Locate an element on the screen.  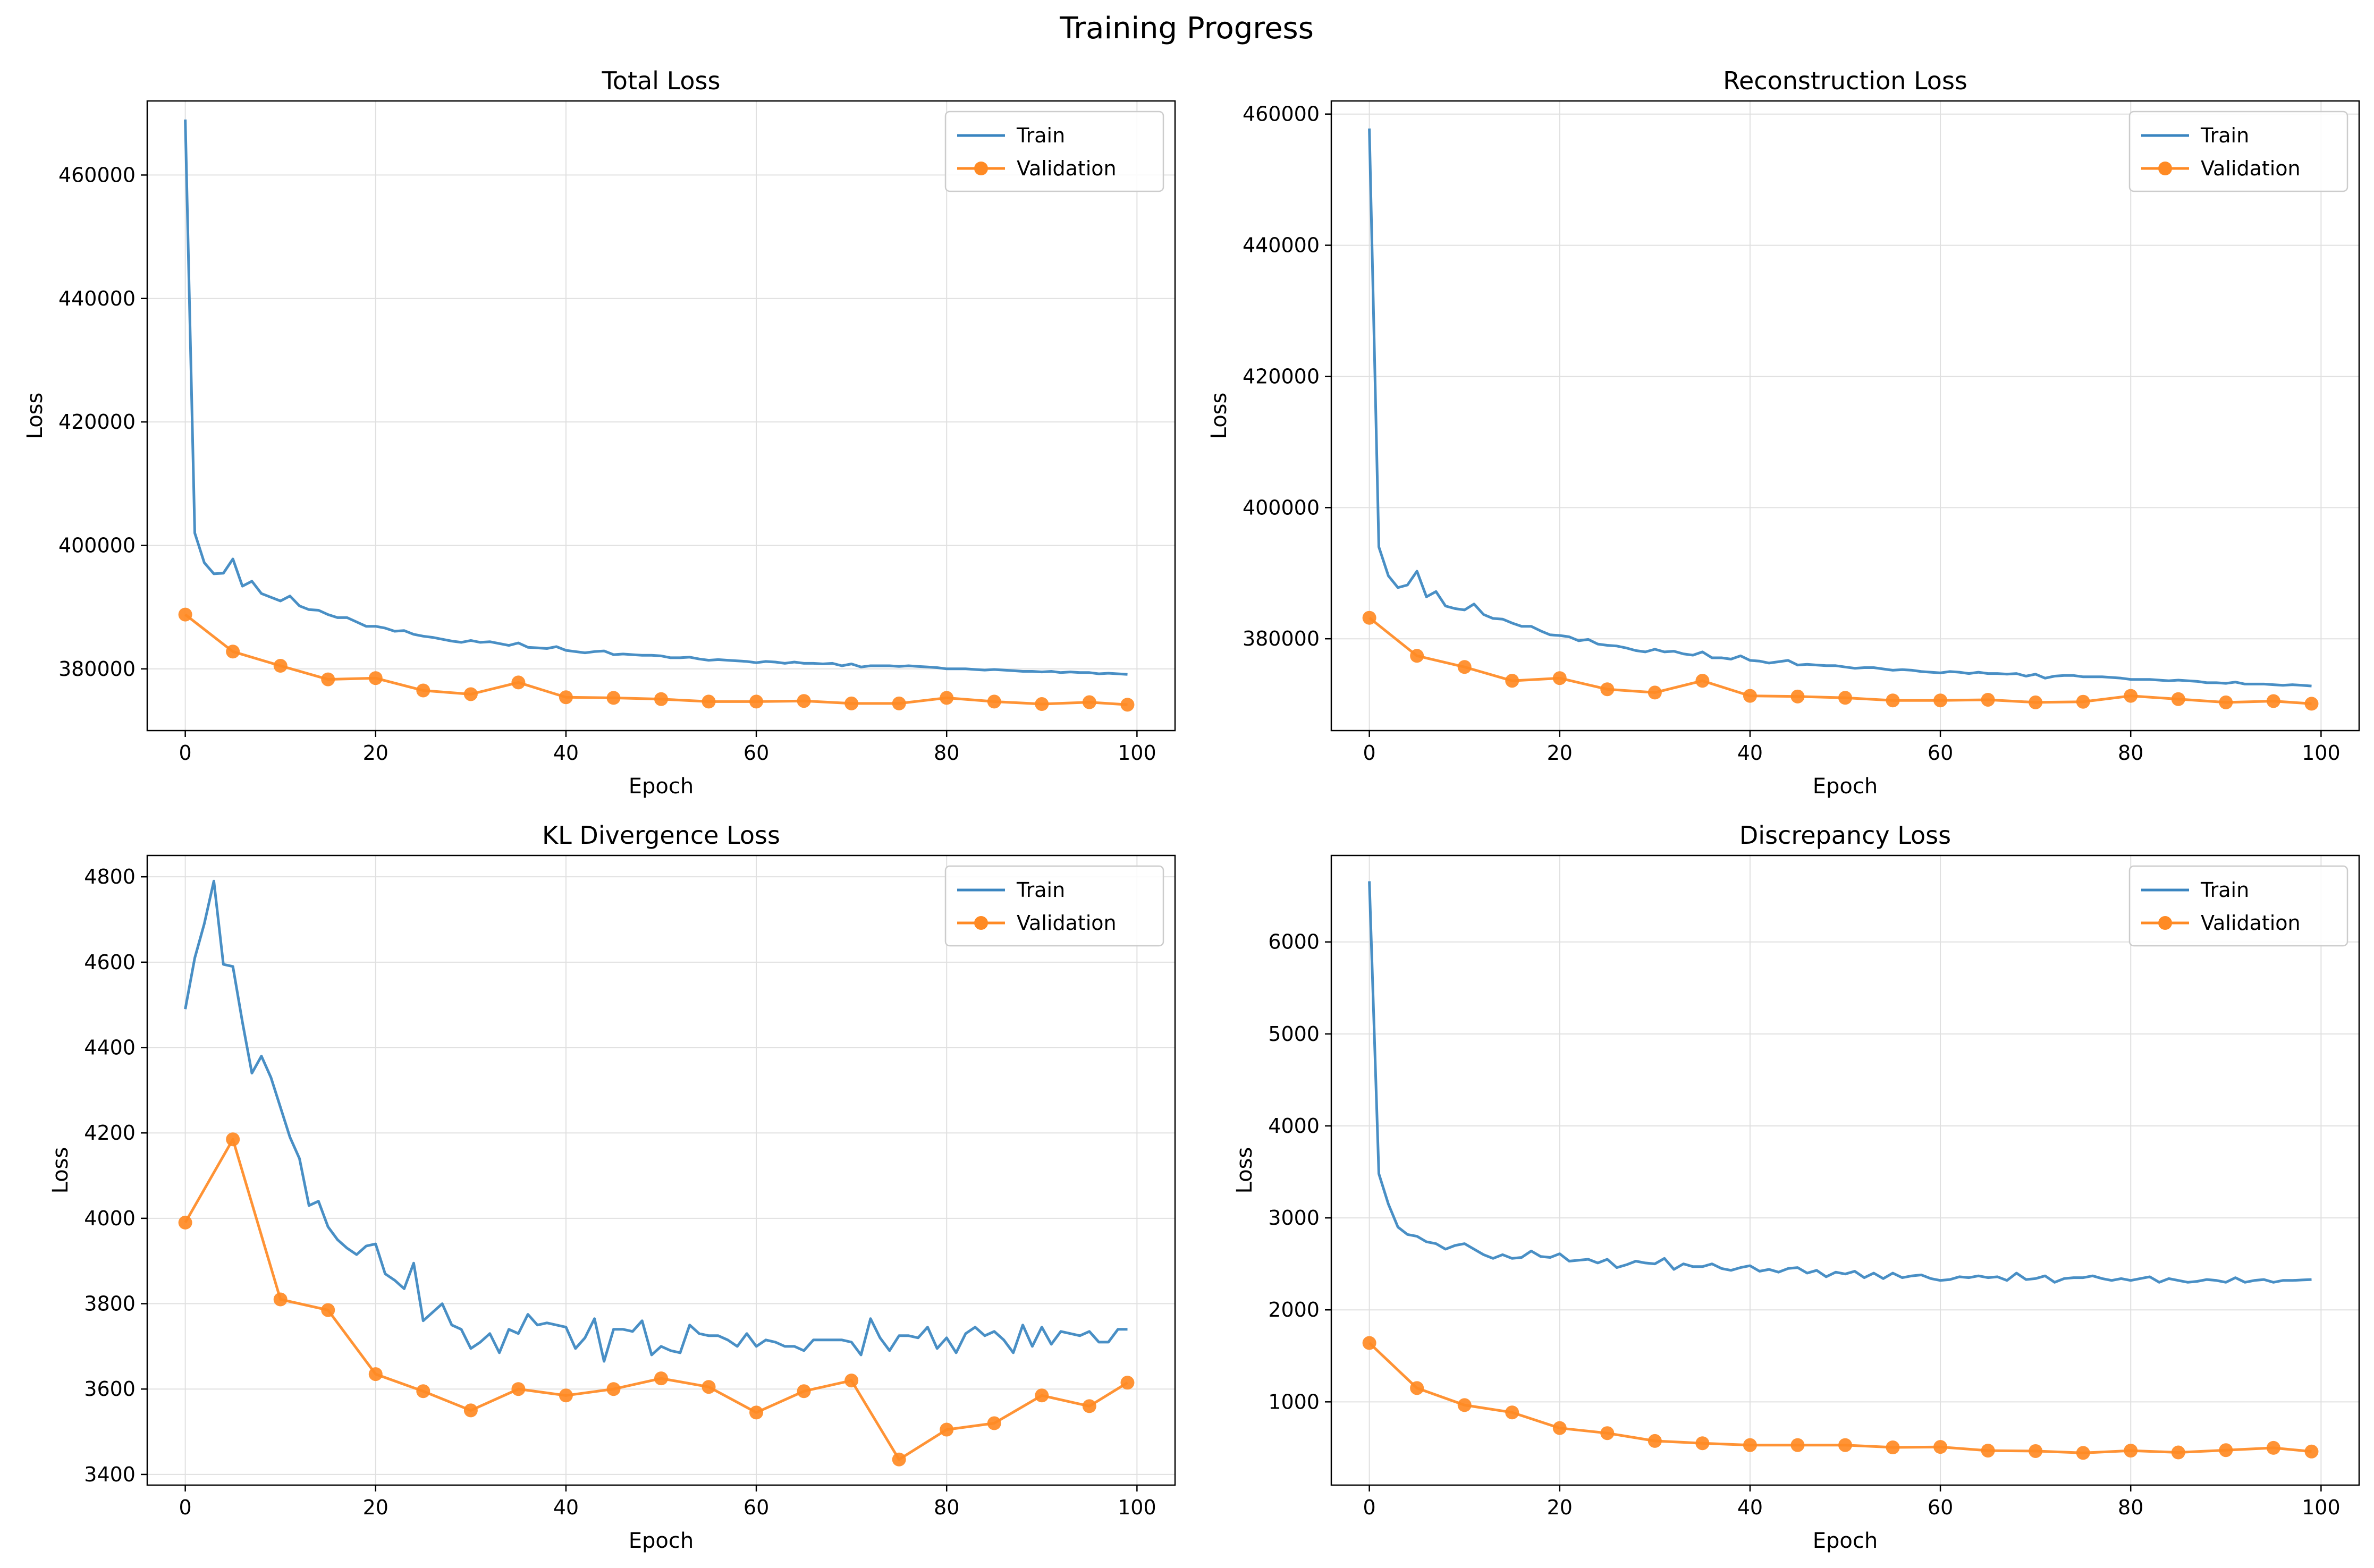
kl-divergence-loss-ytick-label: 4600 is located at coordinates (110, 962).